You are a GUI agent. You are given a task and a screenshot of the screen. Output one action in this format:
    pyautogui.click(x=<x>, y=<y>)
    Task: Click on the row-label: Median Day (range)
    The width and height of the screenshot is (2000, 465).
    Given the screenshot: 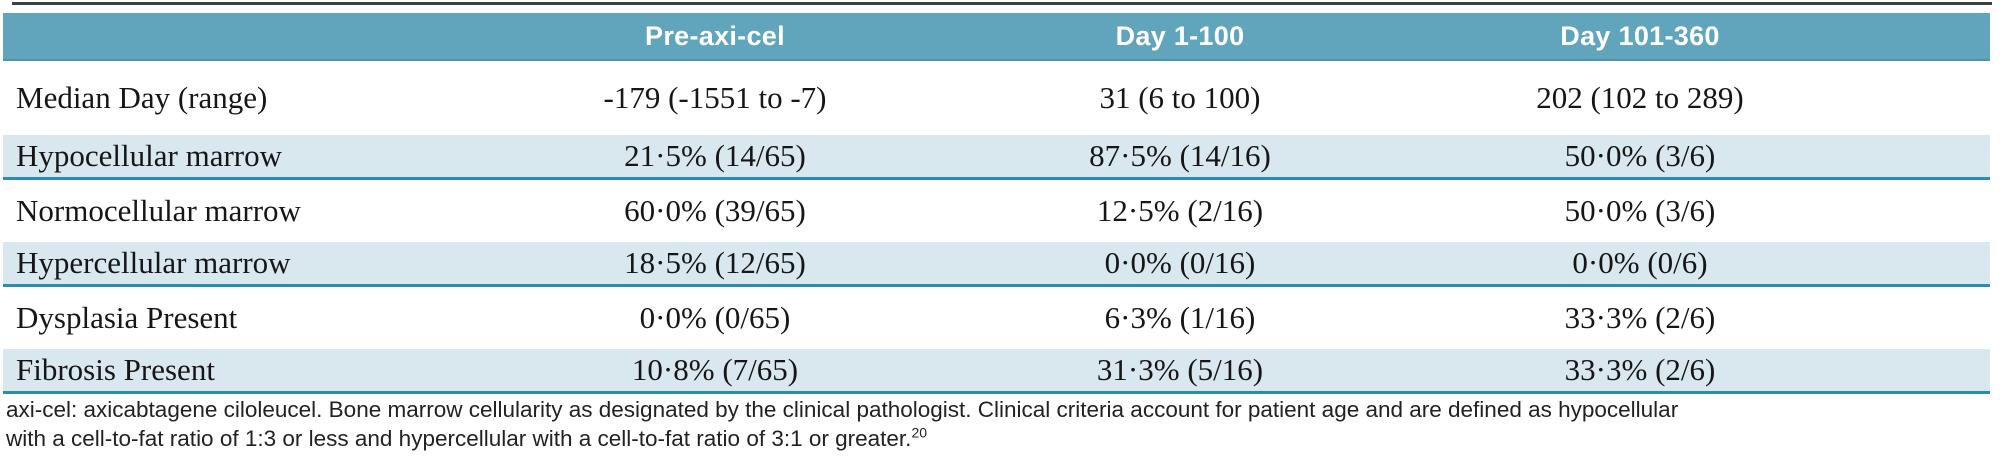 What is the action you would take?
    pyautogui.click(x=142, y=97)
    